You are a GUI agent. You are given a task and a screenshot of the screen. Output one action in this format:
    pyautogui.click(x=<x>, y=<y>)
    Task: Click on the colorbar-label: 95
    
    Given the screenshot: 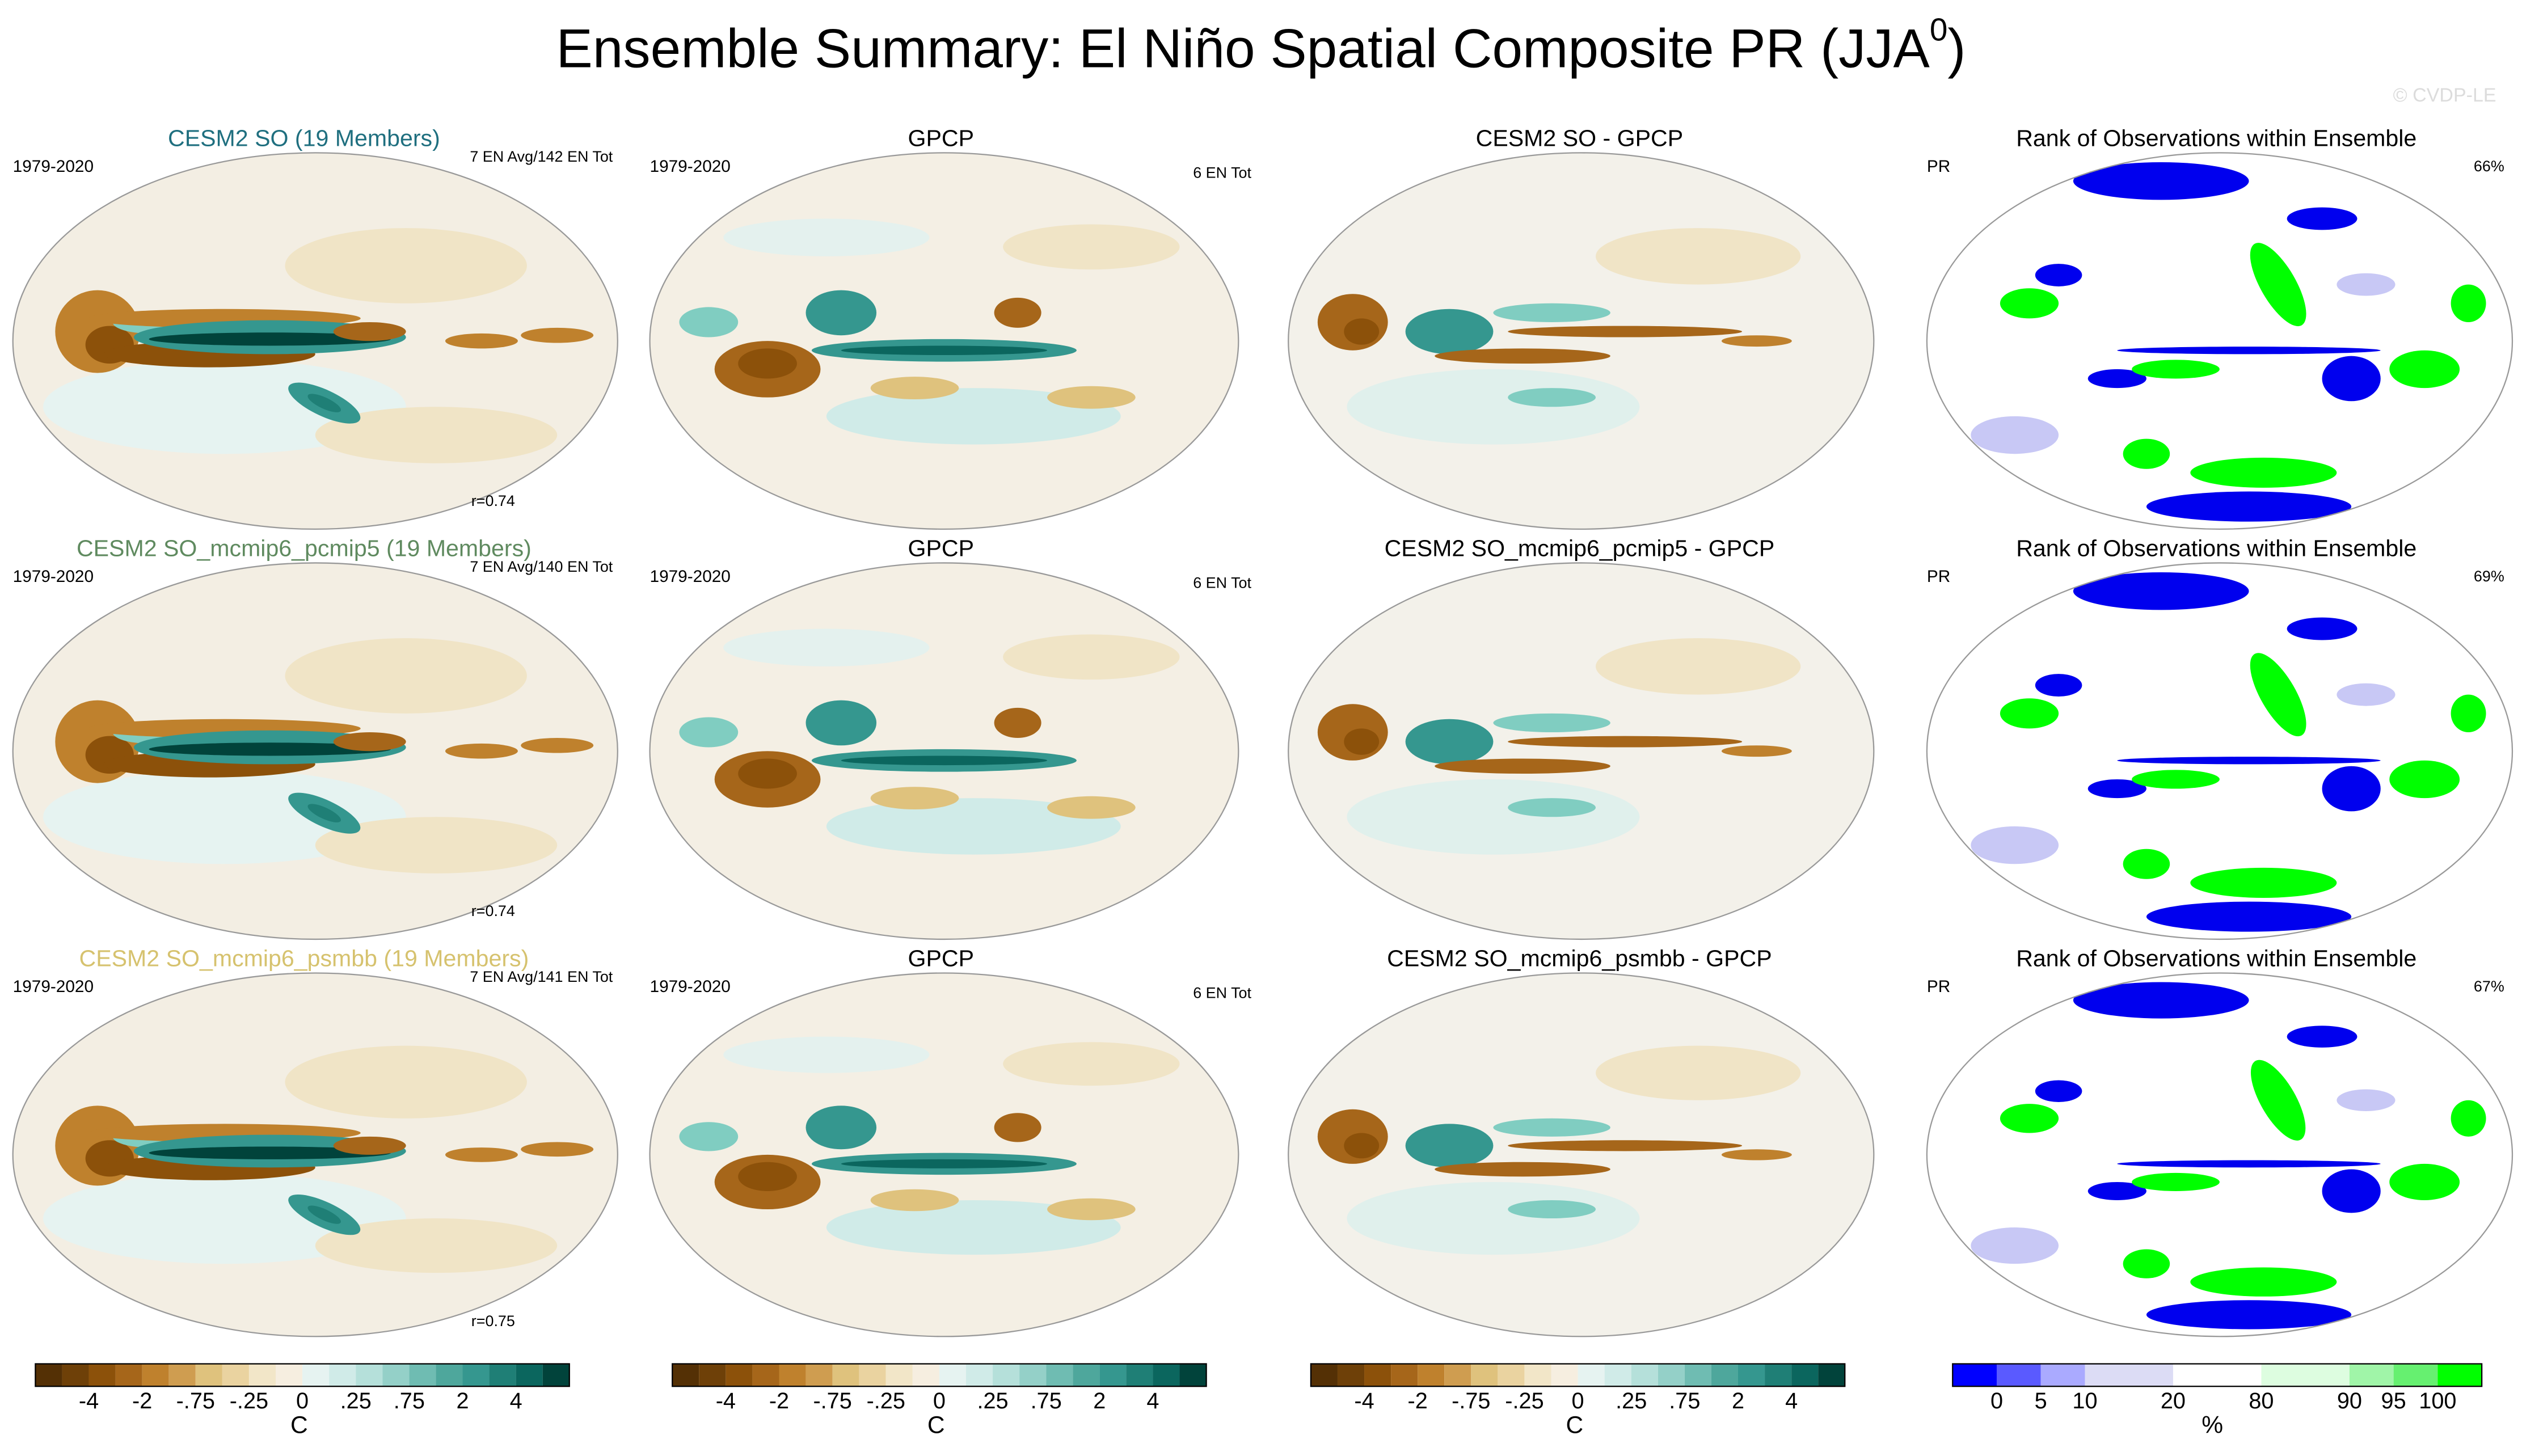 What is the action you would take?
    pyautogui.click(x=2393, y=1401)
    